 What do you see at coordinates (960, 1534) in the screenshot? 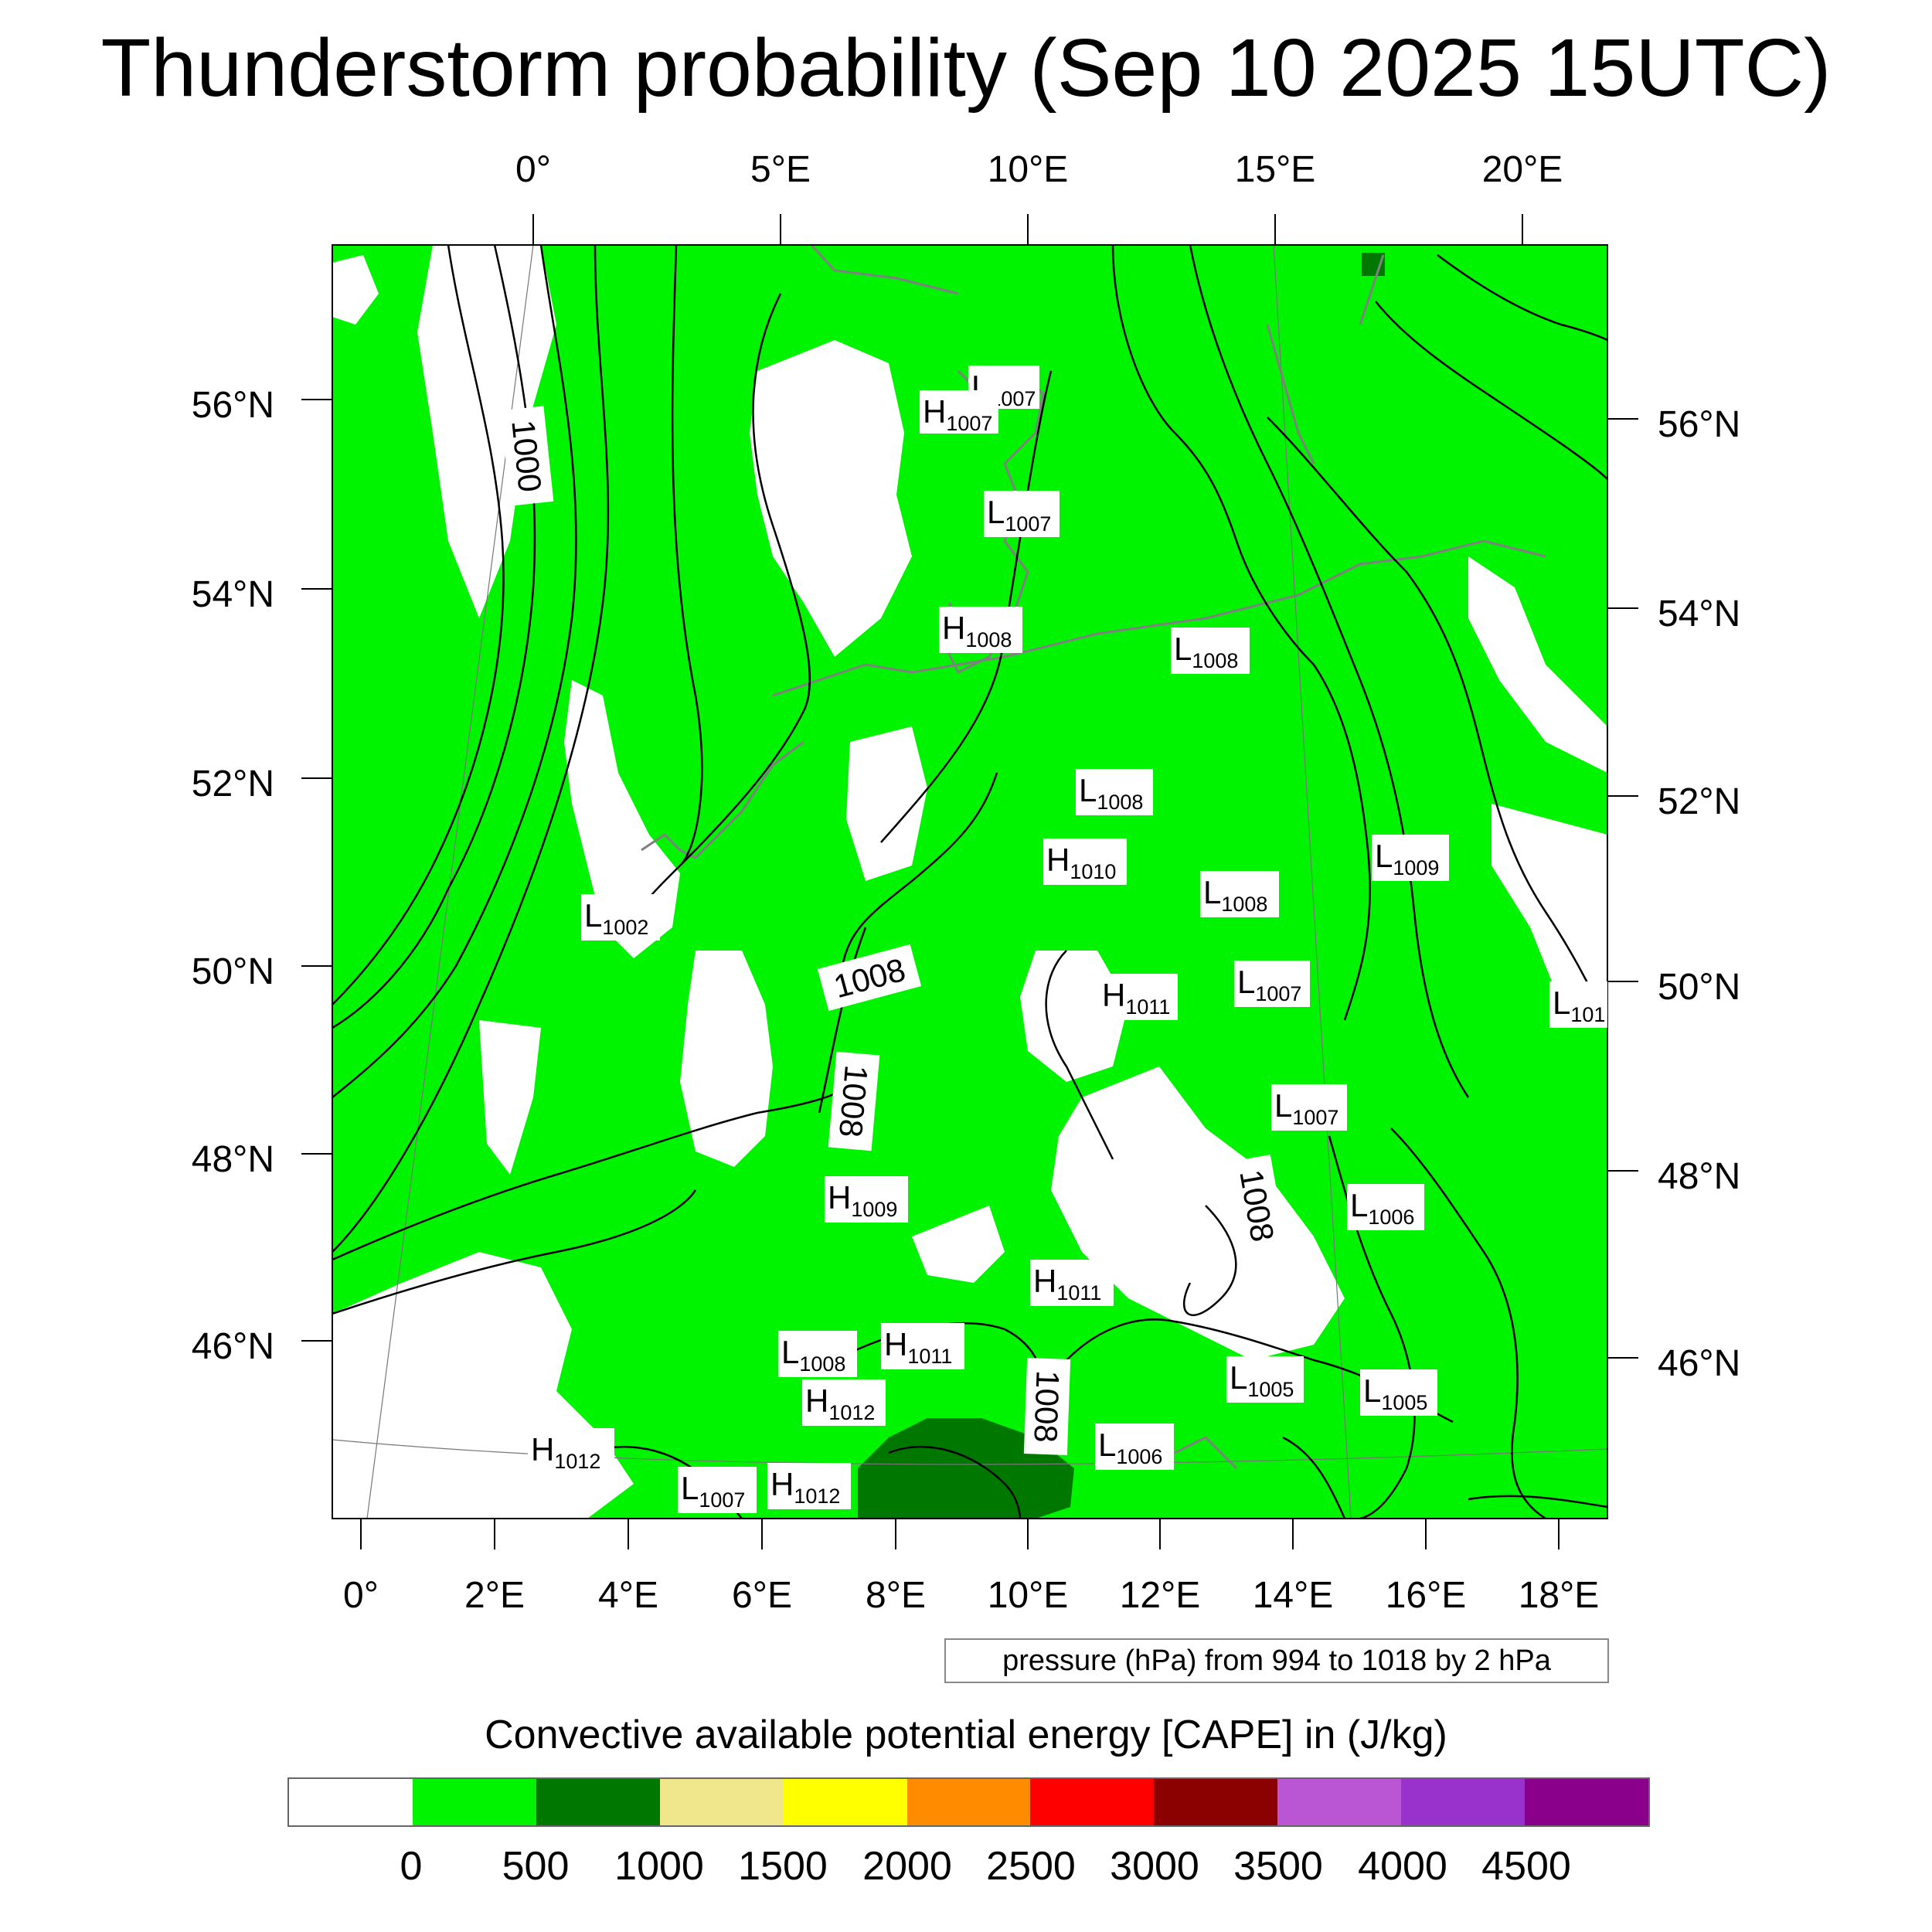
I see `bottom-ticks` at bounding box center [960, 1534].